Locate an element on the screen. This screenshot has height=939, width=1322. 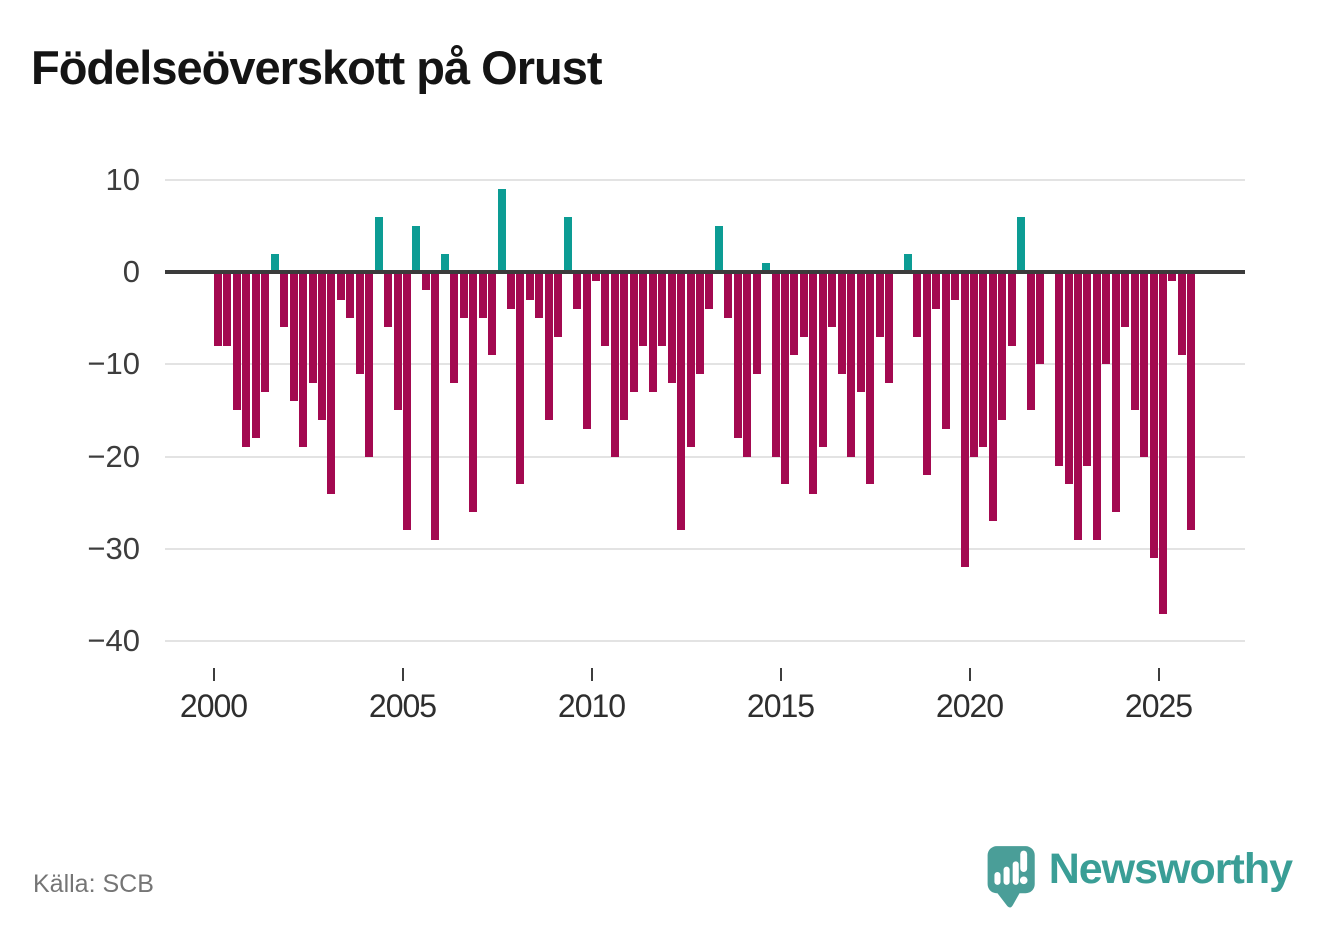
x-axis-label-2020: 2020 is located at coordinates (969, 706).